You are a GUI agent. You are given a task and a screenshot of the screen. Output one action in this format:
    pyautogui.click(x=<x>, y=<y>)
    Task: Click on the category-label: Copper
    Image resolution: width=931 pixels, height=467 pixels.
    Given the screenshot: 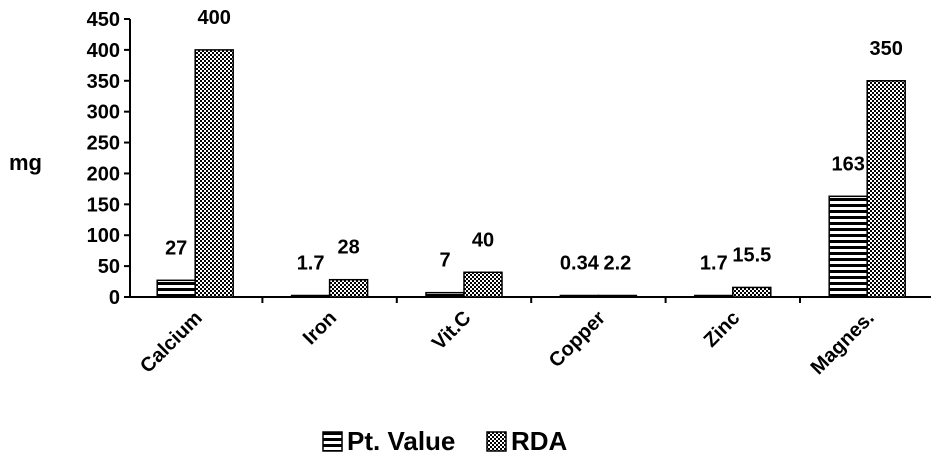 What is the action you would take?
    pyautogui.click(x=577, y=339)
    